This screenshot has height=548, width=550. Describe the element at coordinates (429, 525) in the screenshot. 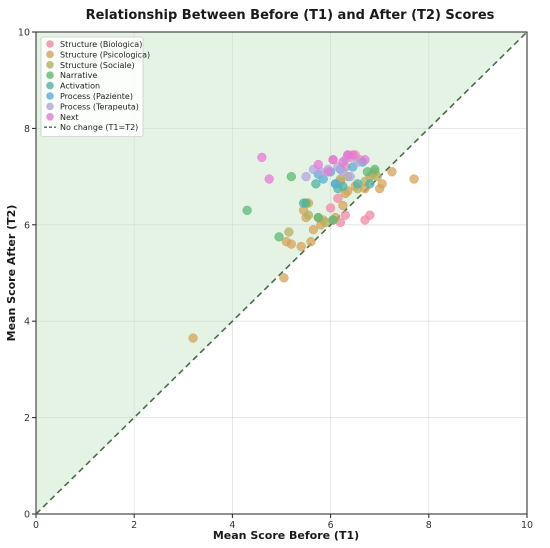

I see `x-tick-label: 8` at that location.